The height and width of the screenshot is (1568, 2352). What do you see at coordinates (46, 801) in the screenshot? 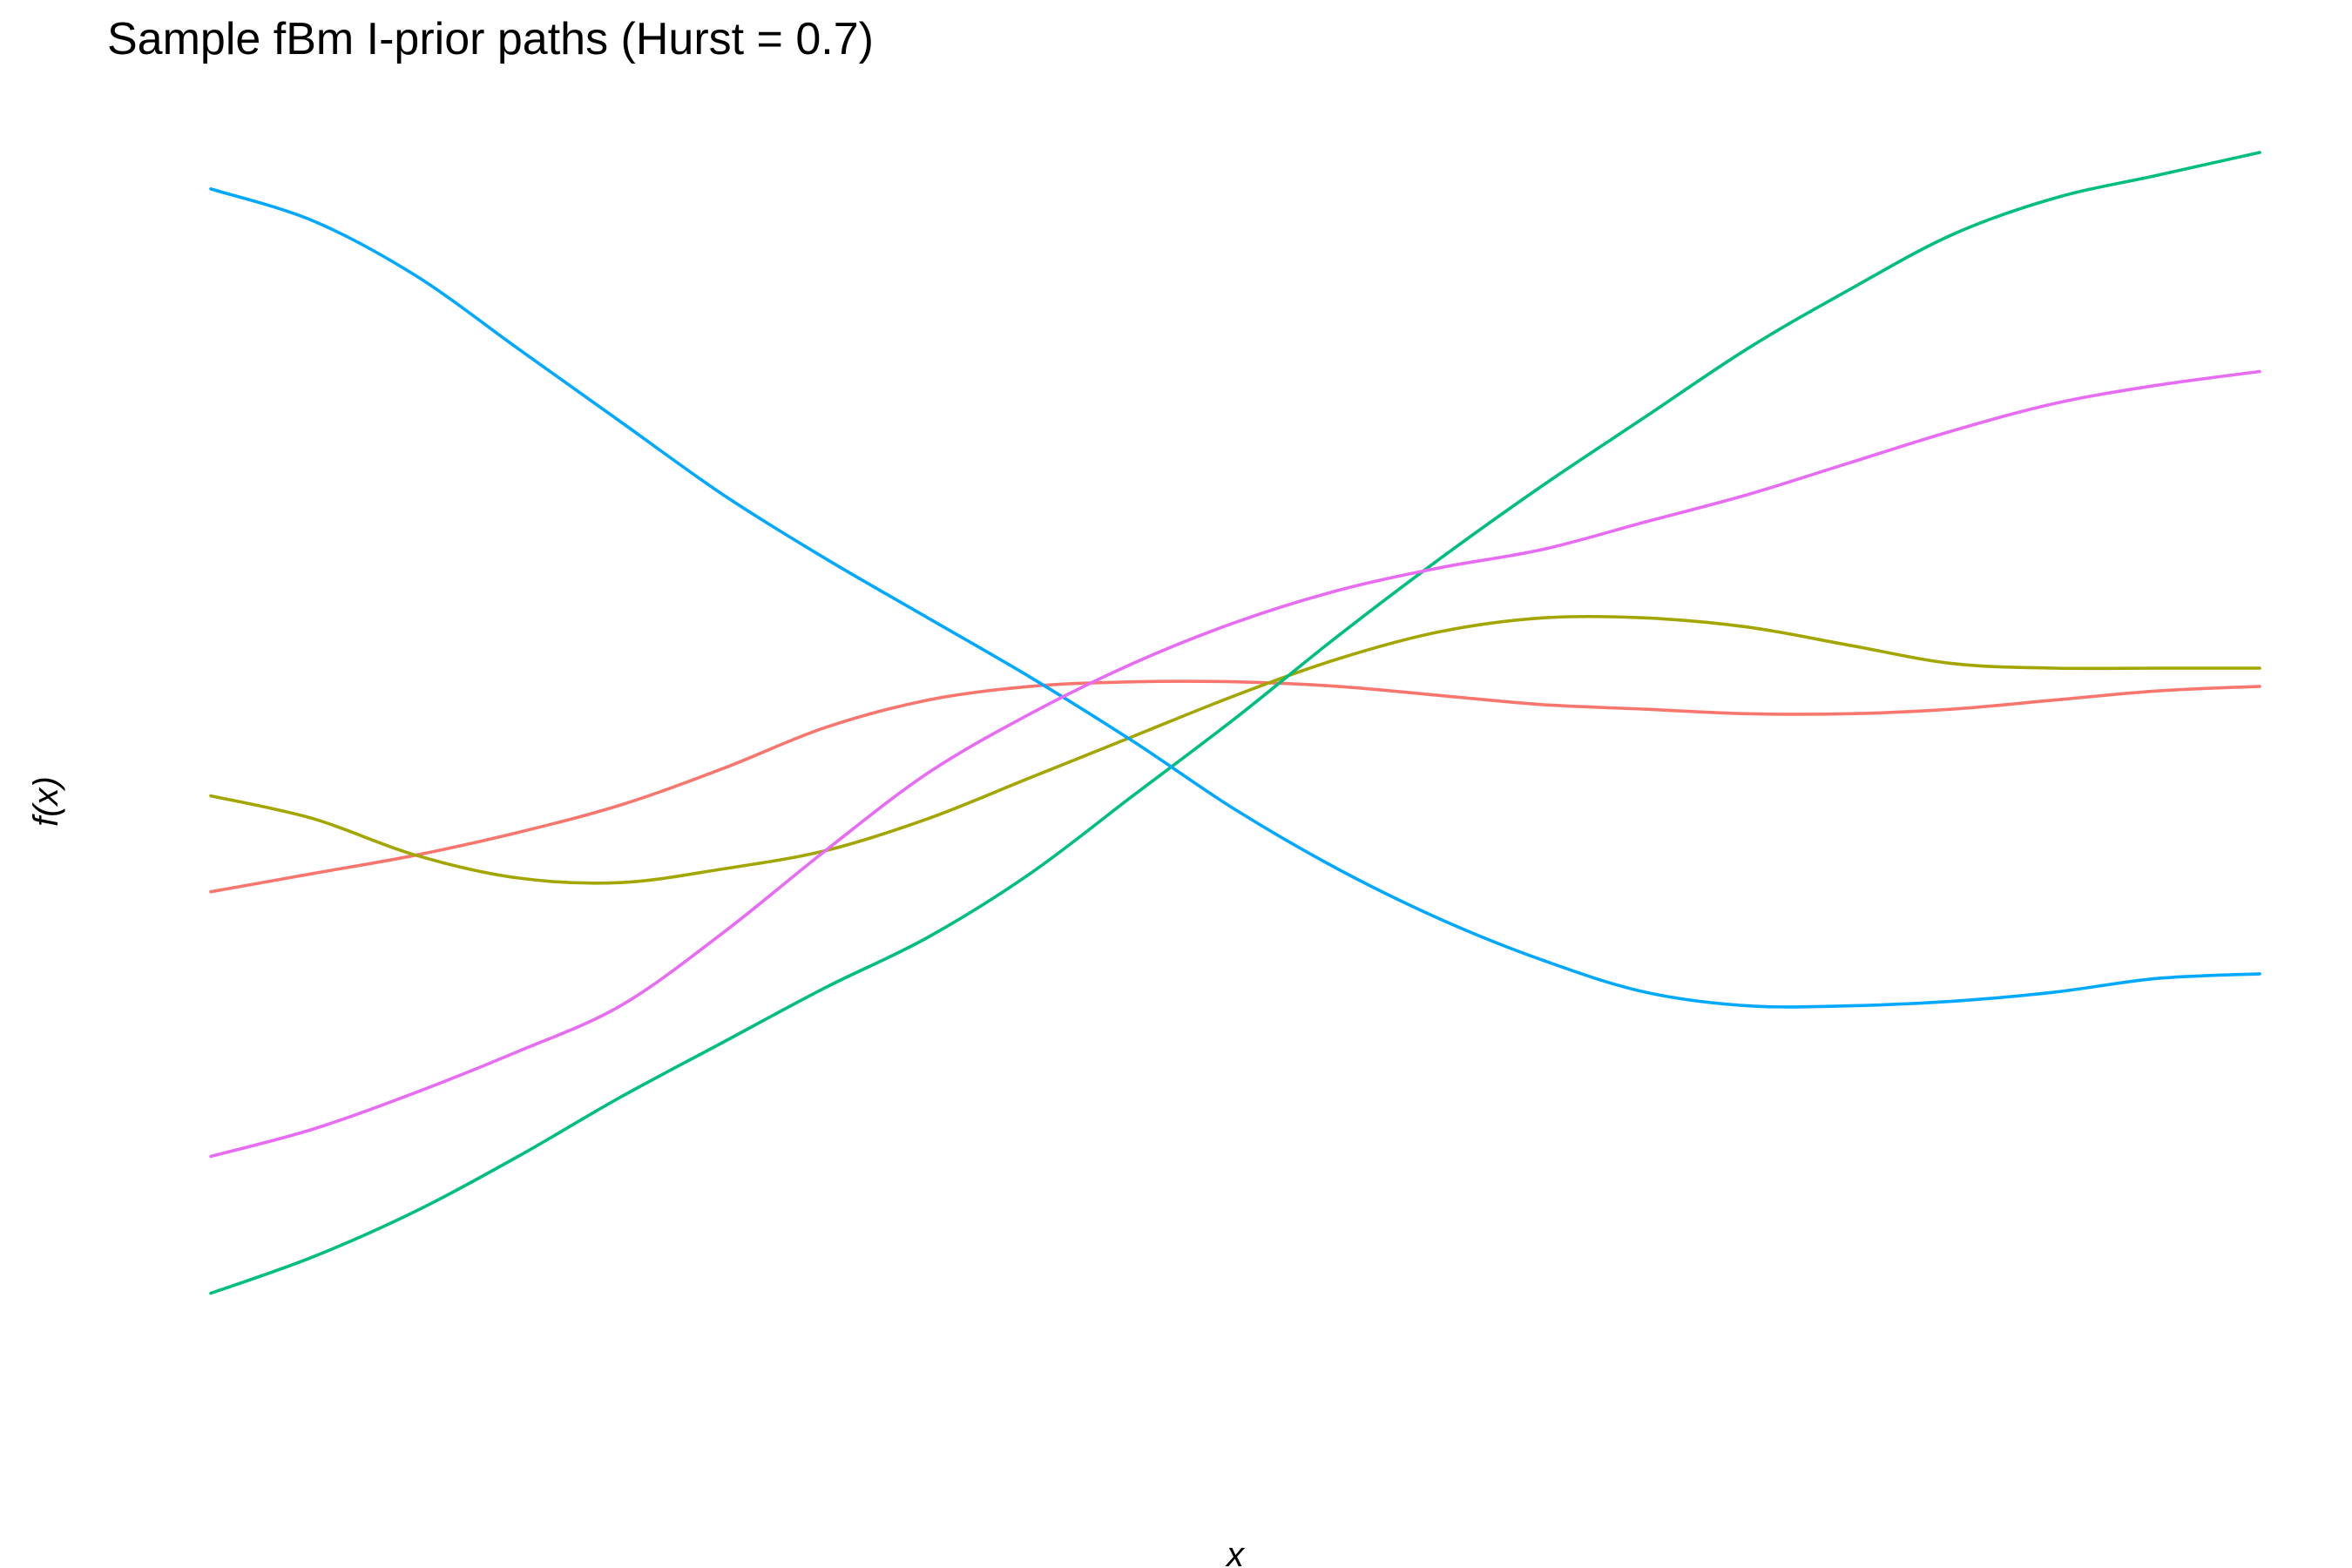
I see `y-axis-title: f(x)` at bounding box center [46, 801].